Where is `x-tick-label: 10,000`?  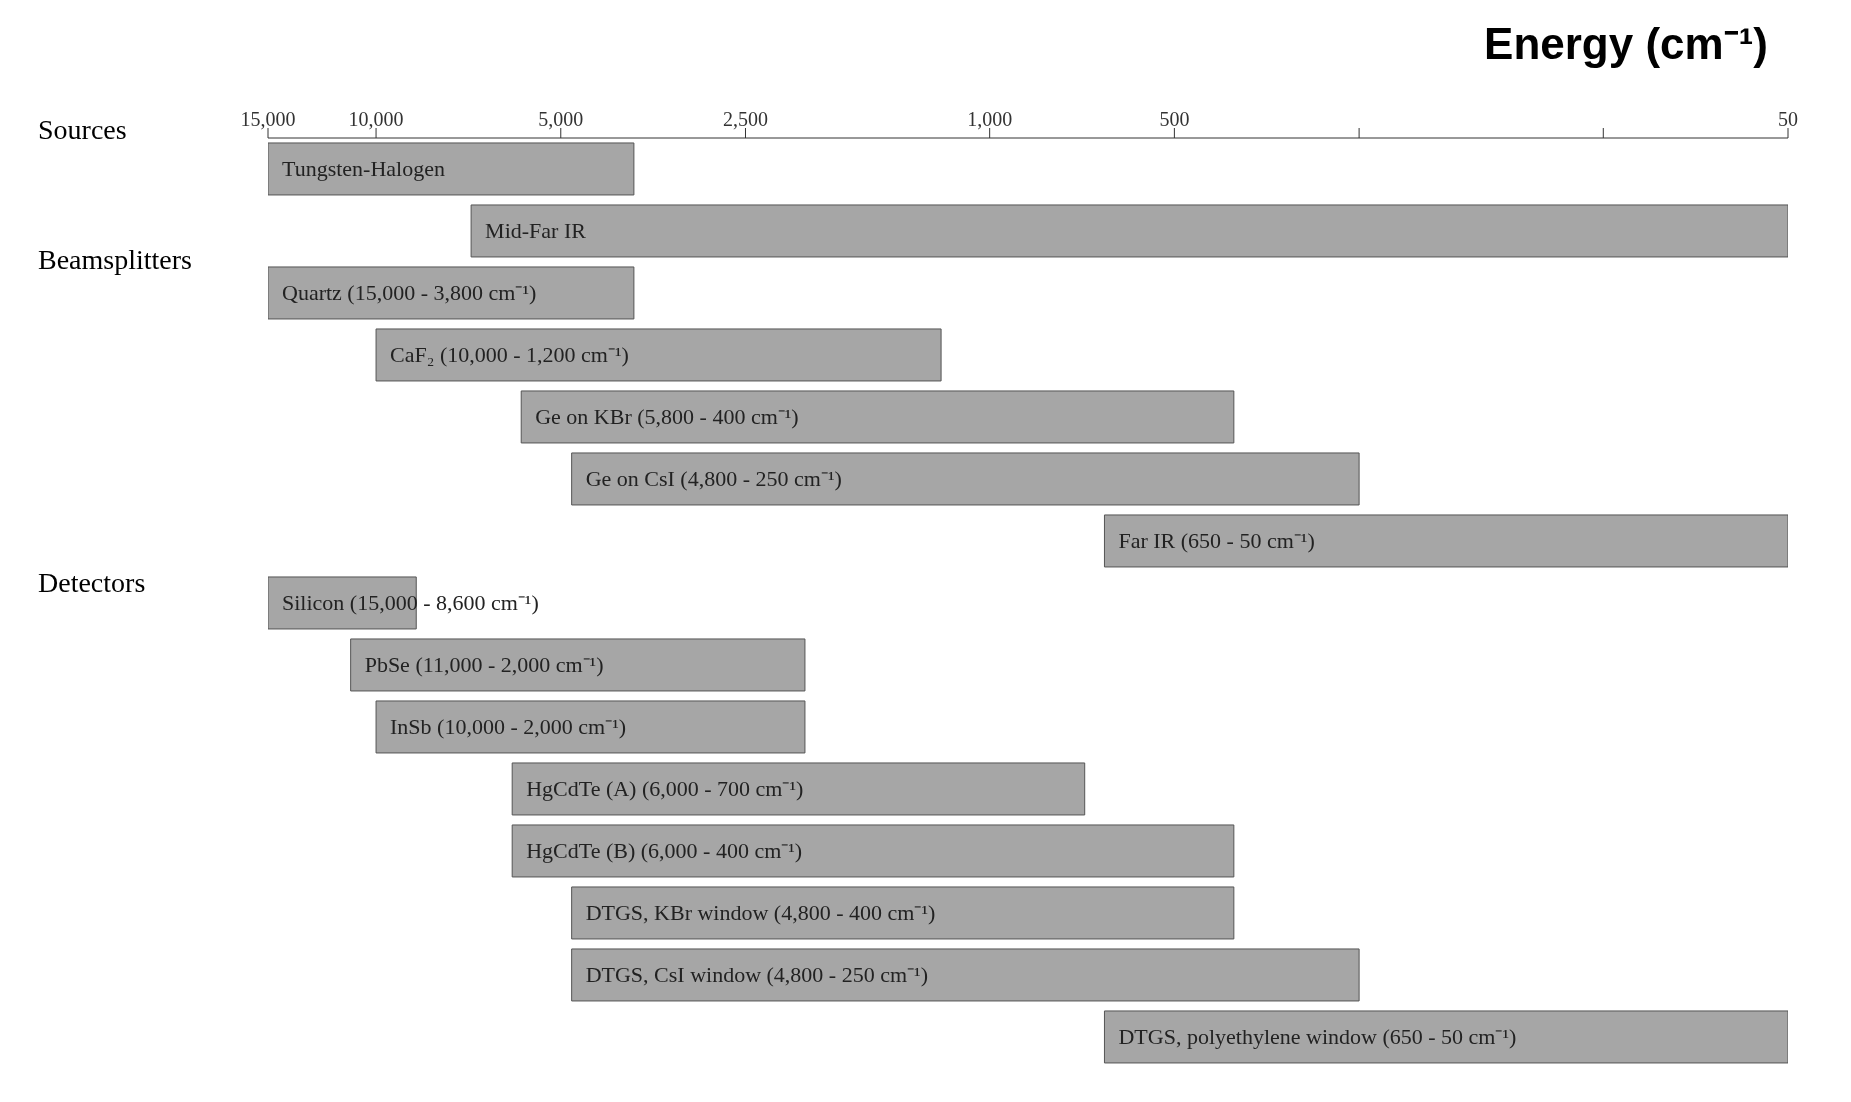
x-tick-label: 10,000 is located at coordinates (376, 119).